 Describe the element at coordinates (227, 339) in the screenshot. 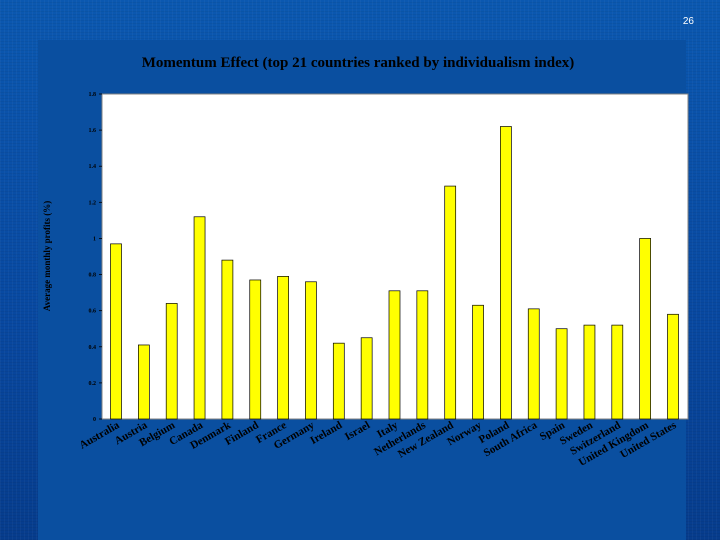

I see `bar-denmark` at that location.